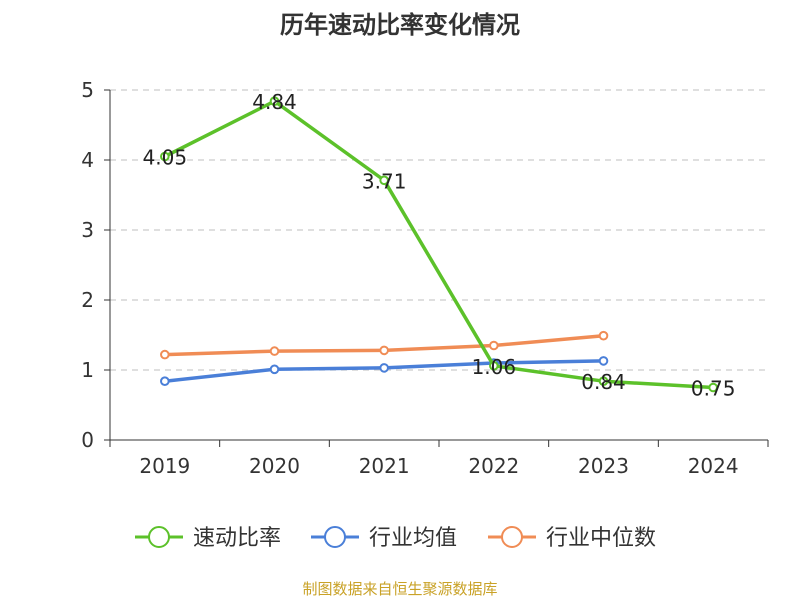 The image size is (800, 600). I want to click on data-label: 1.06, so click(494, 367).